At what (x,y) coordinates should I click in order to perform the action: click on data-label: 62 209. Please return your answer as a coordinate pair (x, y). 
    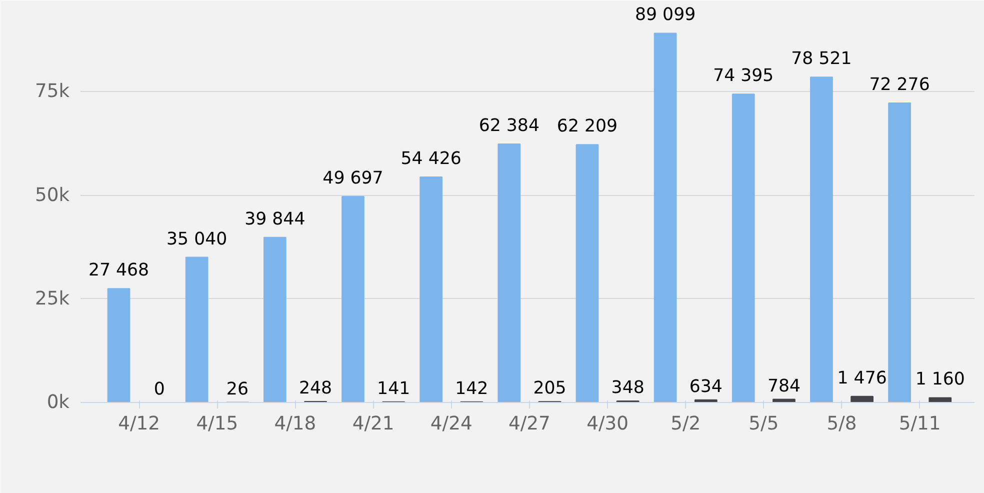
    Looking at the image, I should click on (587, 126).